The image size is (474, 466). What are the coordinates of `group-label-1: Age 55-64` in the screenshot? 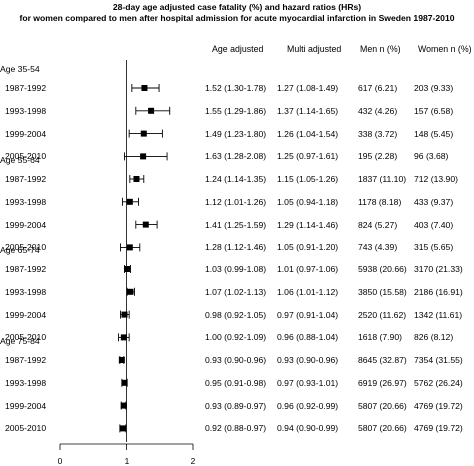 It's located at (20, 160).